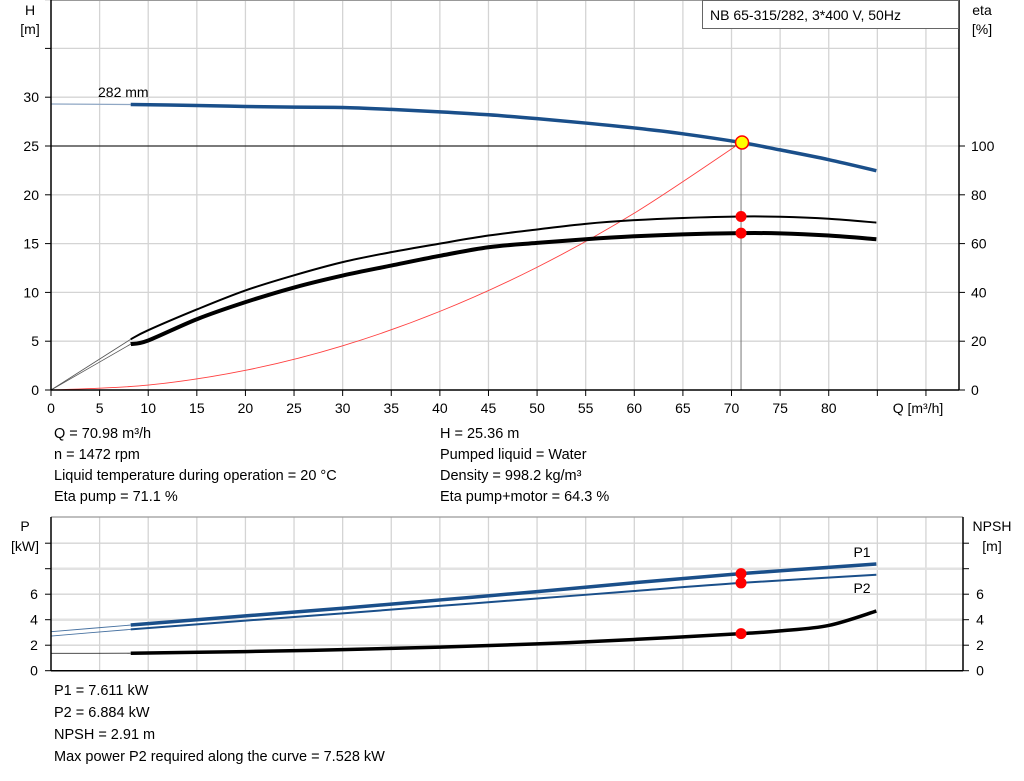 The width and height of the screenshot is (1024, 781). Describe the element at coordinates (102, 713) in the screenshot. I see `info-p2: P2 = 6.884 kW` at that location.